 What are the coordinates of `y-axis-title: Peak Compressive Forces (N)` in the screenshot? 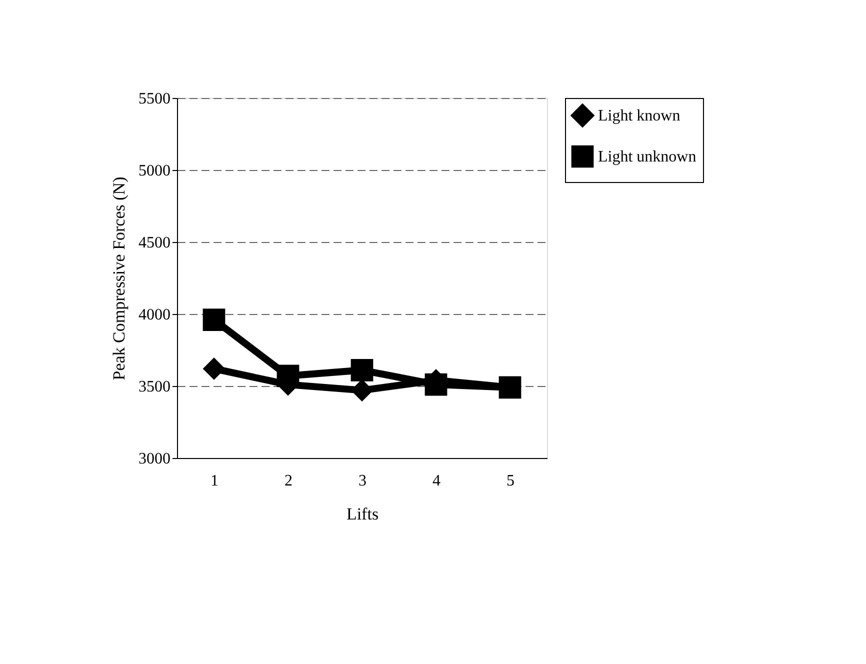 It's located at (119, 278).